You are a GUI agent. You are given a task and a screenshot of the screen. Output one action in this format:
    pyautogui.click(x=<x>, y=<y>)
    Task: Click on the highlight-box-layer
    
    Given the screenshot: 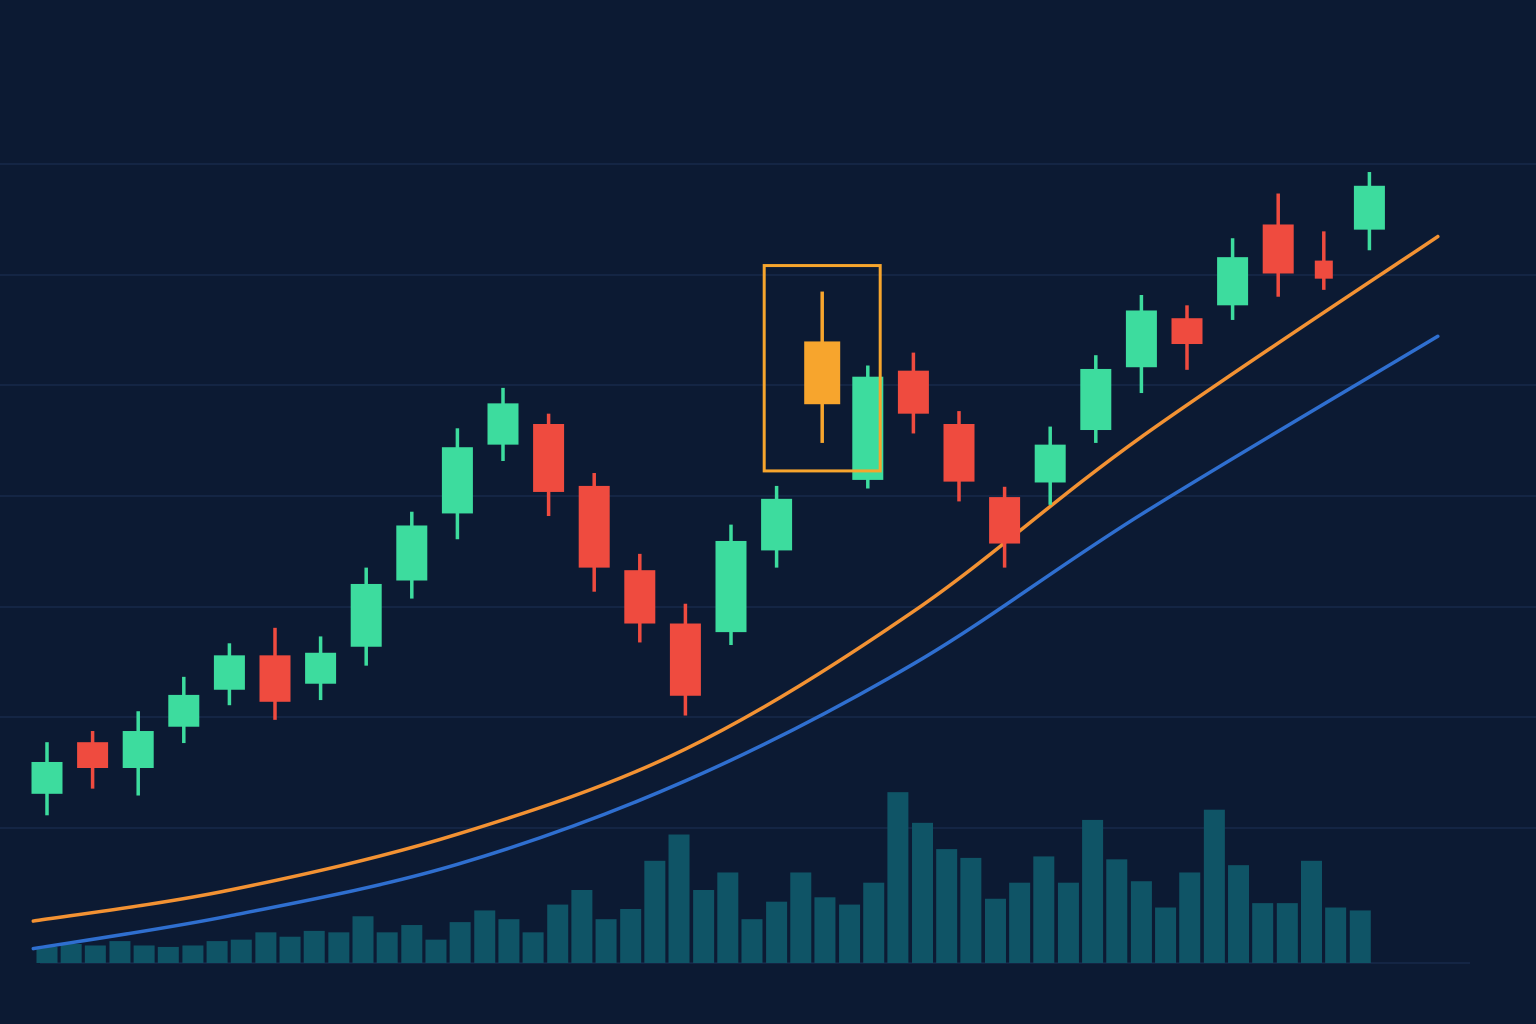 What is the action you would take?
    pyautogui.click(x=822, y=368)
    